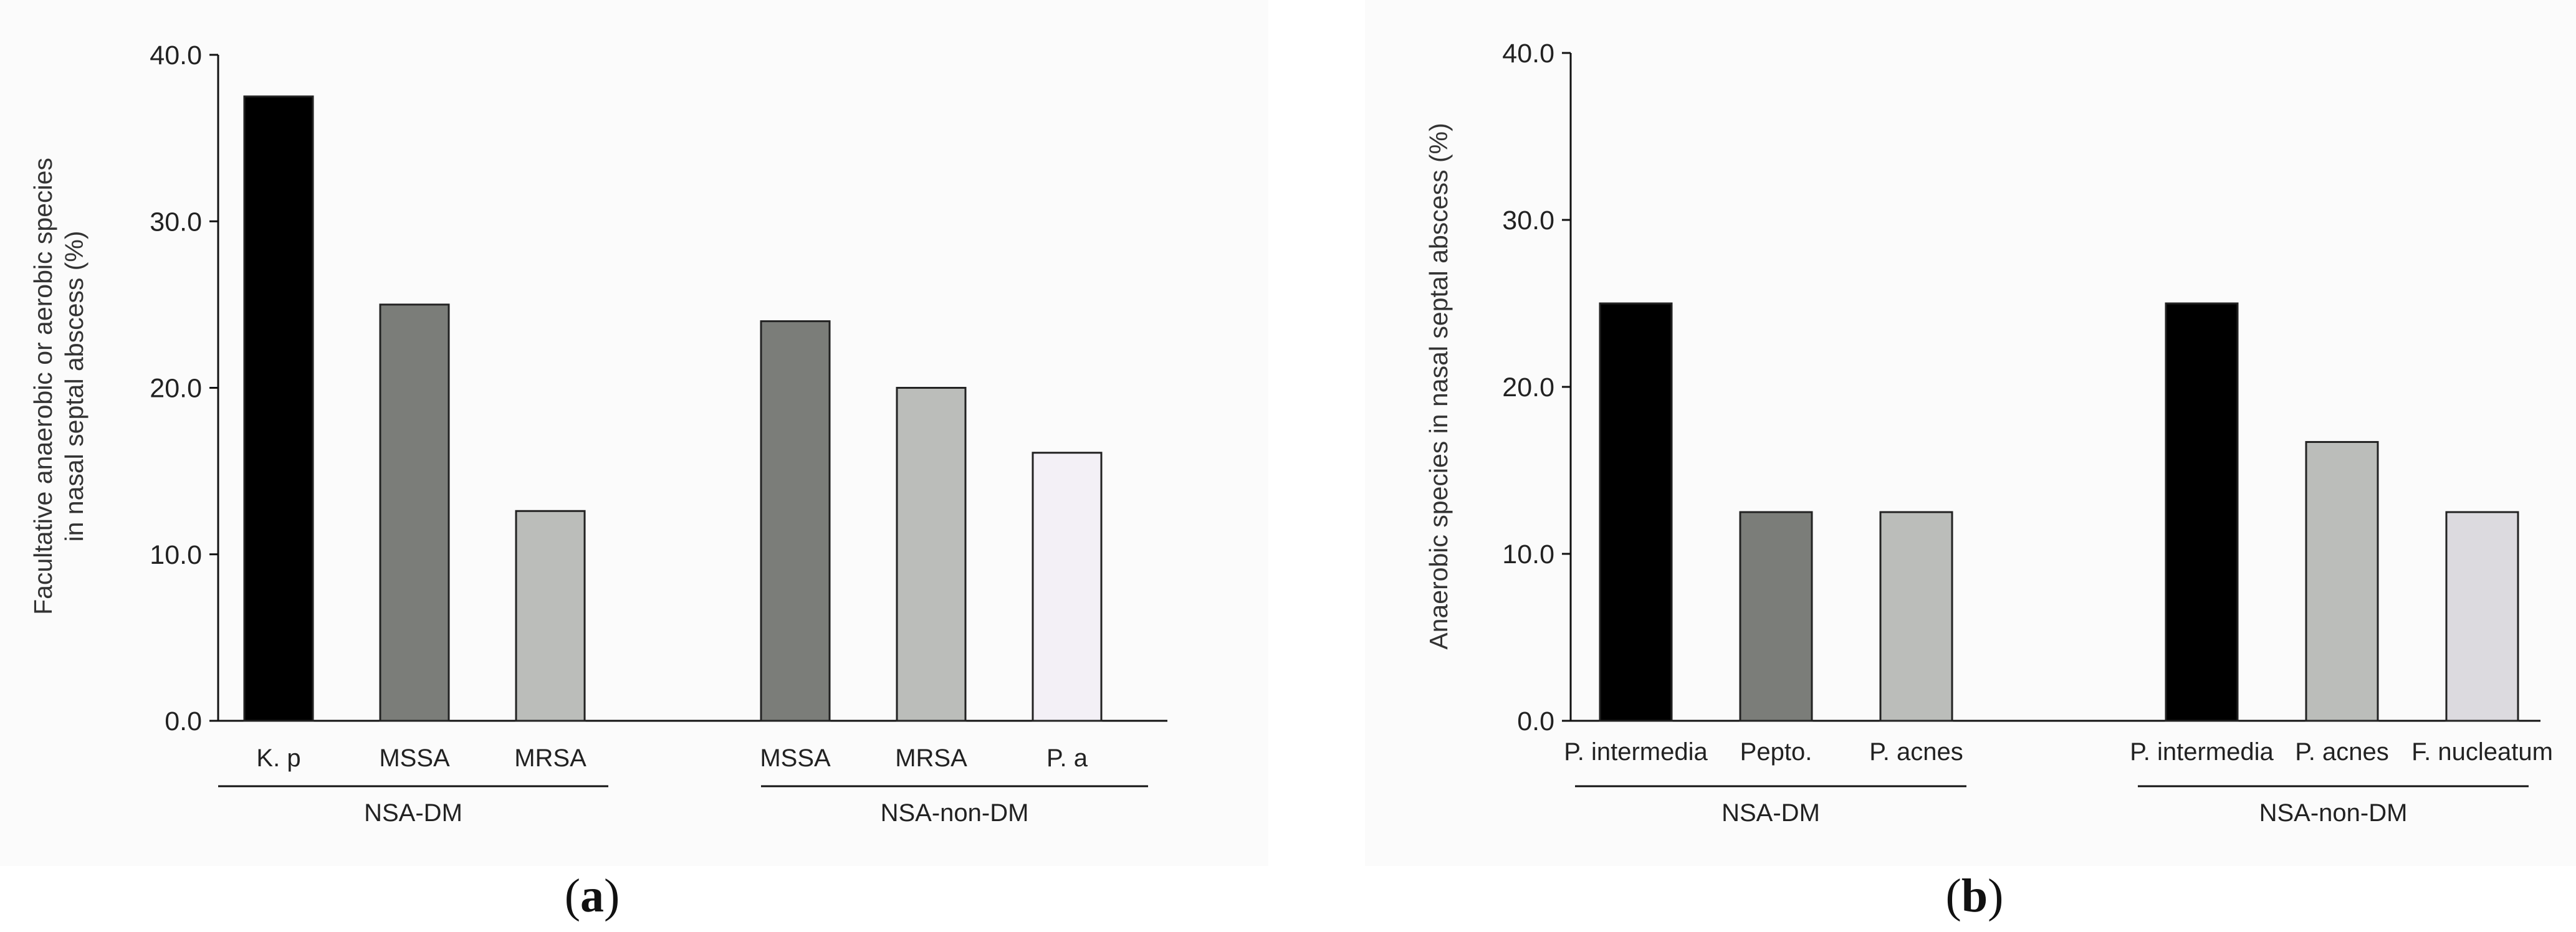 Image resolution: width=2576 pixels, height=932 pixels. I want to click on chart-a-group-label: NSA-DM, so click(413, 813).